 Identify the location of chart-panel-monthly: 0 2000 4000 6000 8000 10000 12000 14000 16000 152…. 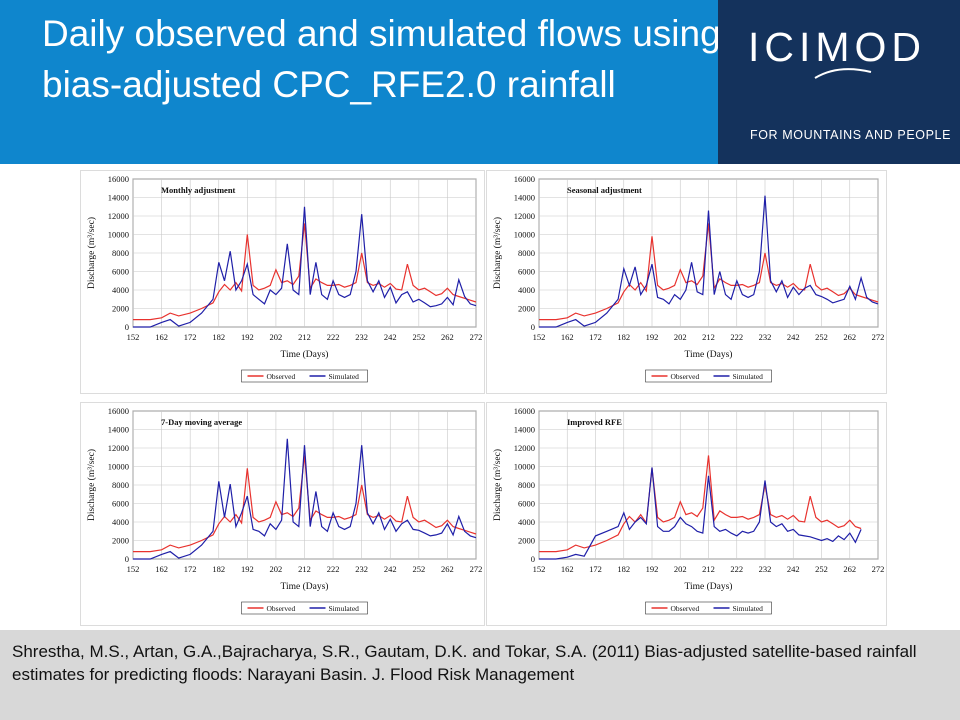
(282, 282).